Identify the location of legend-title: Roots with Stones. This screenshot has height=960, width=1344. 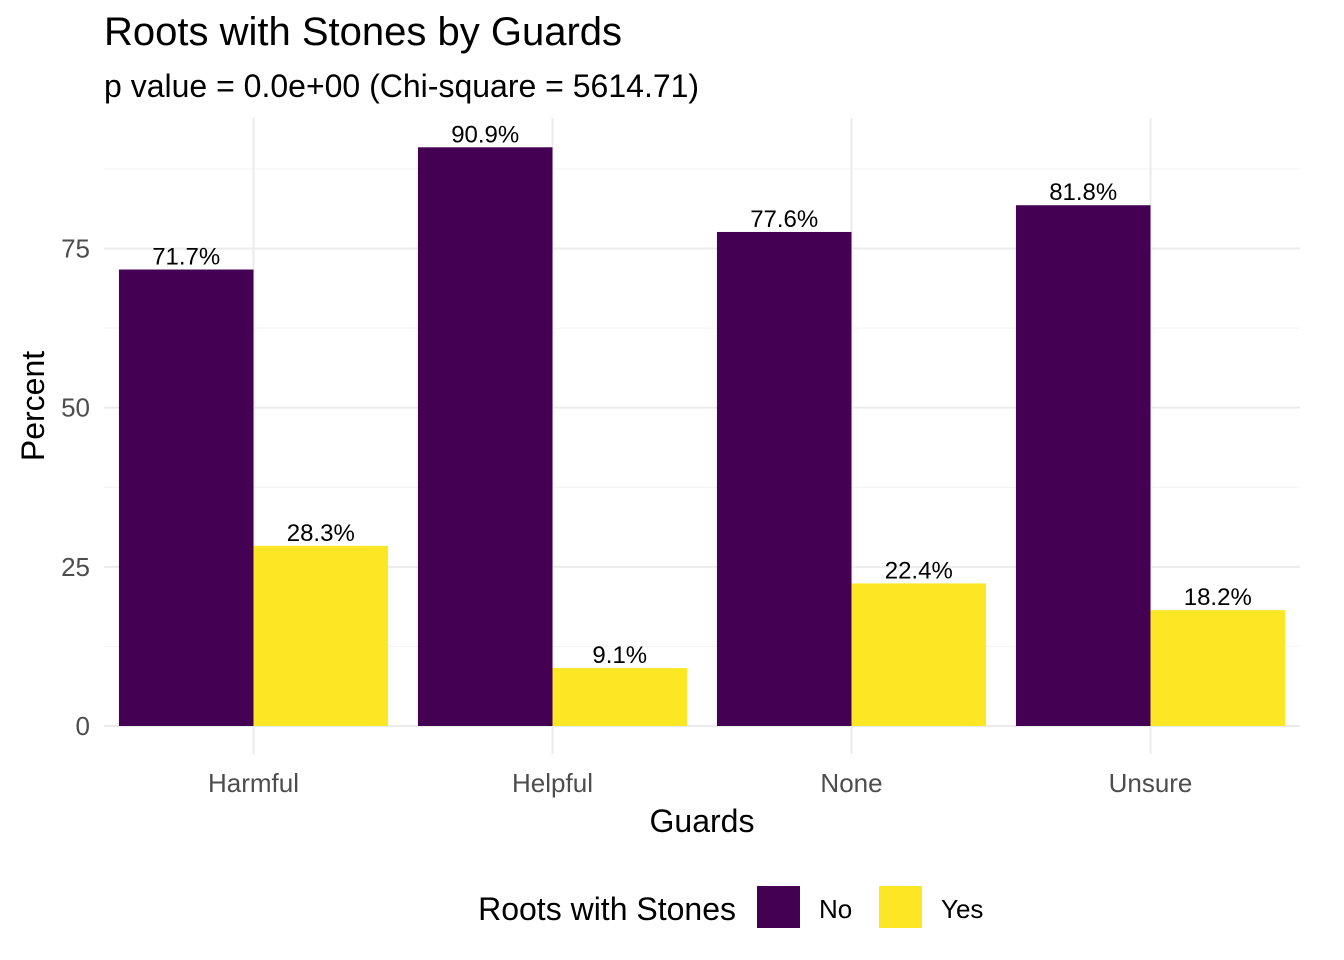
(607, 909).